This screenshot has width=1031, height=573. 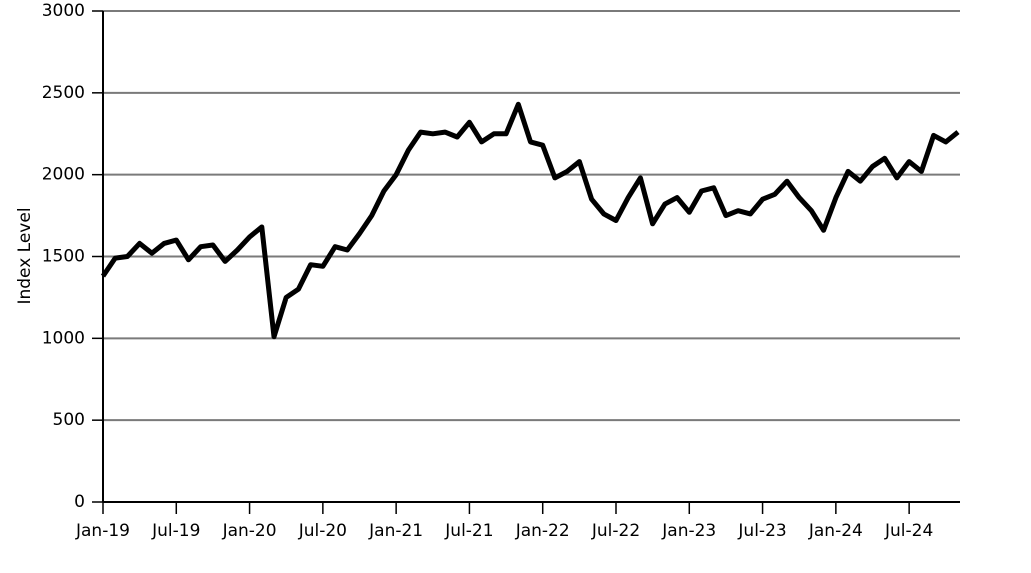 What do you see at coordinates (63, 11) in the screenshot?
I see `y-tick-label: 3000` at bounding box center [63, 11].